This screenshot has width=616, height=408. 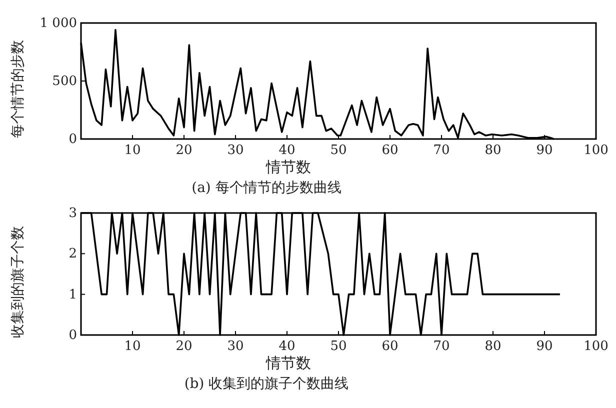 What do you see at coordinates (266, 384) in the screenshot?
I see `text: (b) 收集到的旗子个数曲线` at bounding box center [266, 384].